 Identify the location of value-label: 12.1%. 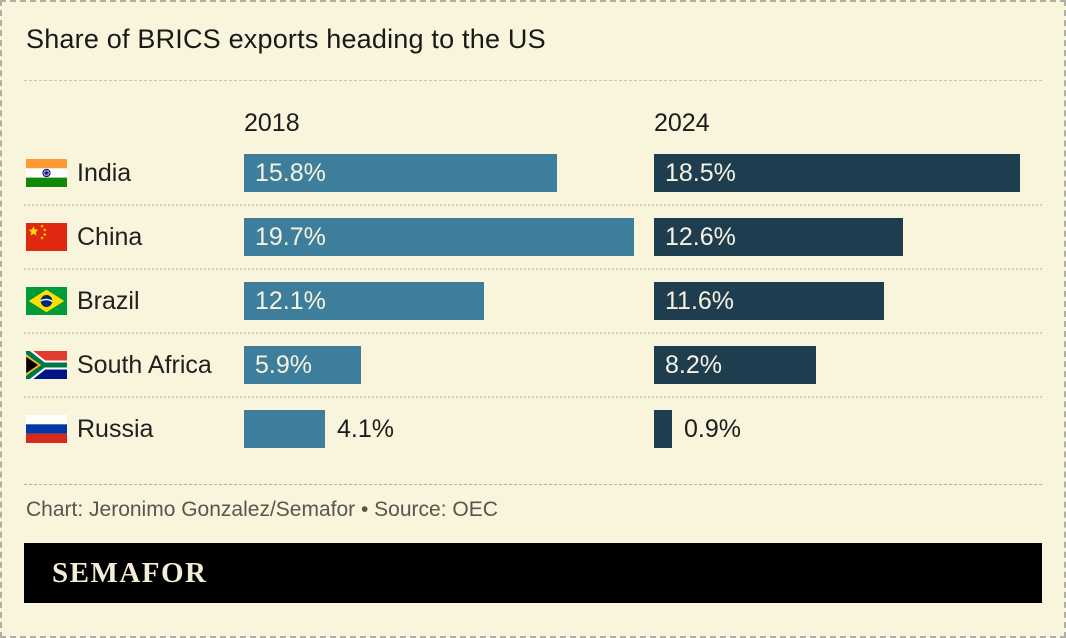
(290, 300).